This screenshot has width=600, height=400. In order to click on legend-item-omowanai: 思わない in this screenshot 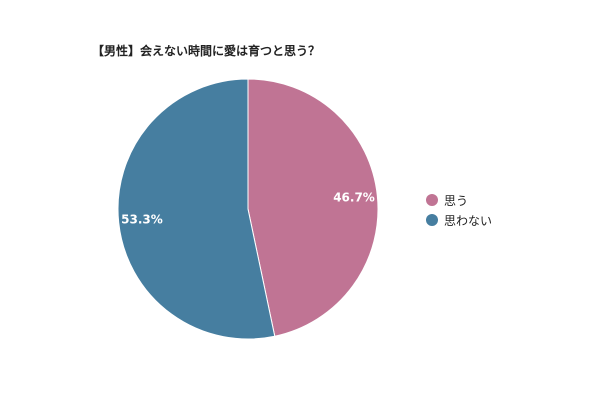, I will do `click(459, 220)`.